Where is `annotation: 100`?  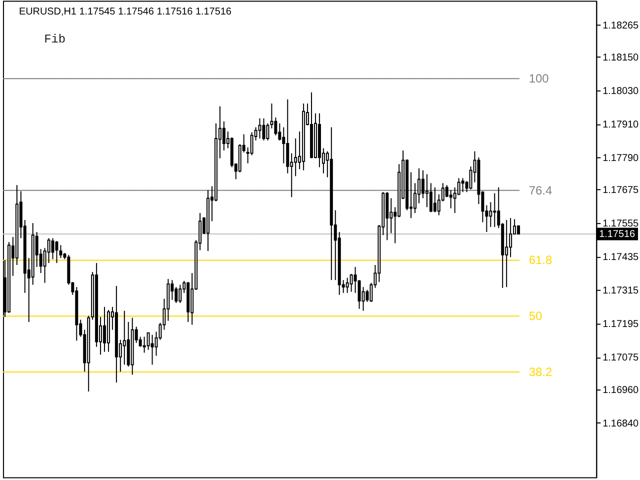
annotation: 100 is located at coordinates (539, 79).